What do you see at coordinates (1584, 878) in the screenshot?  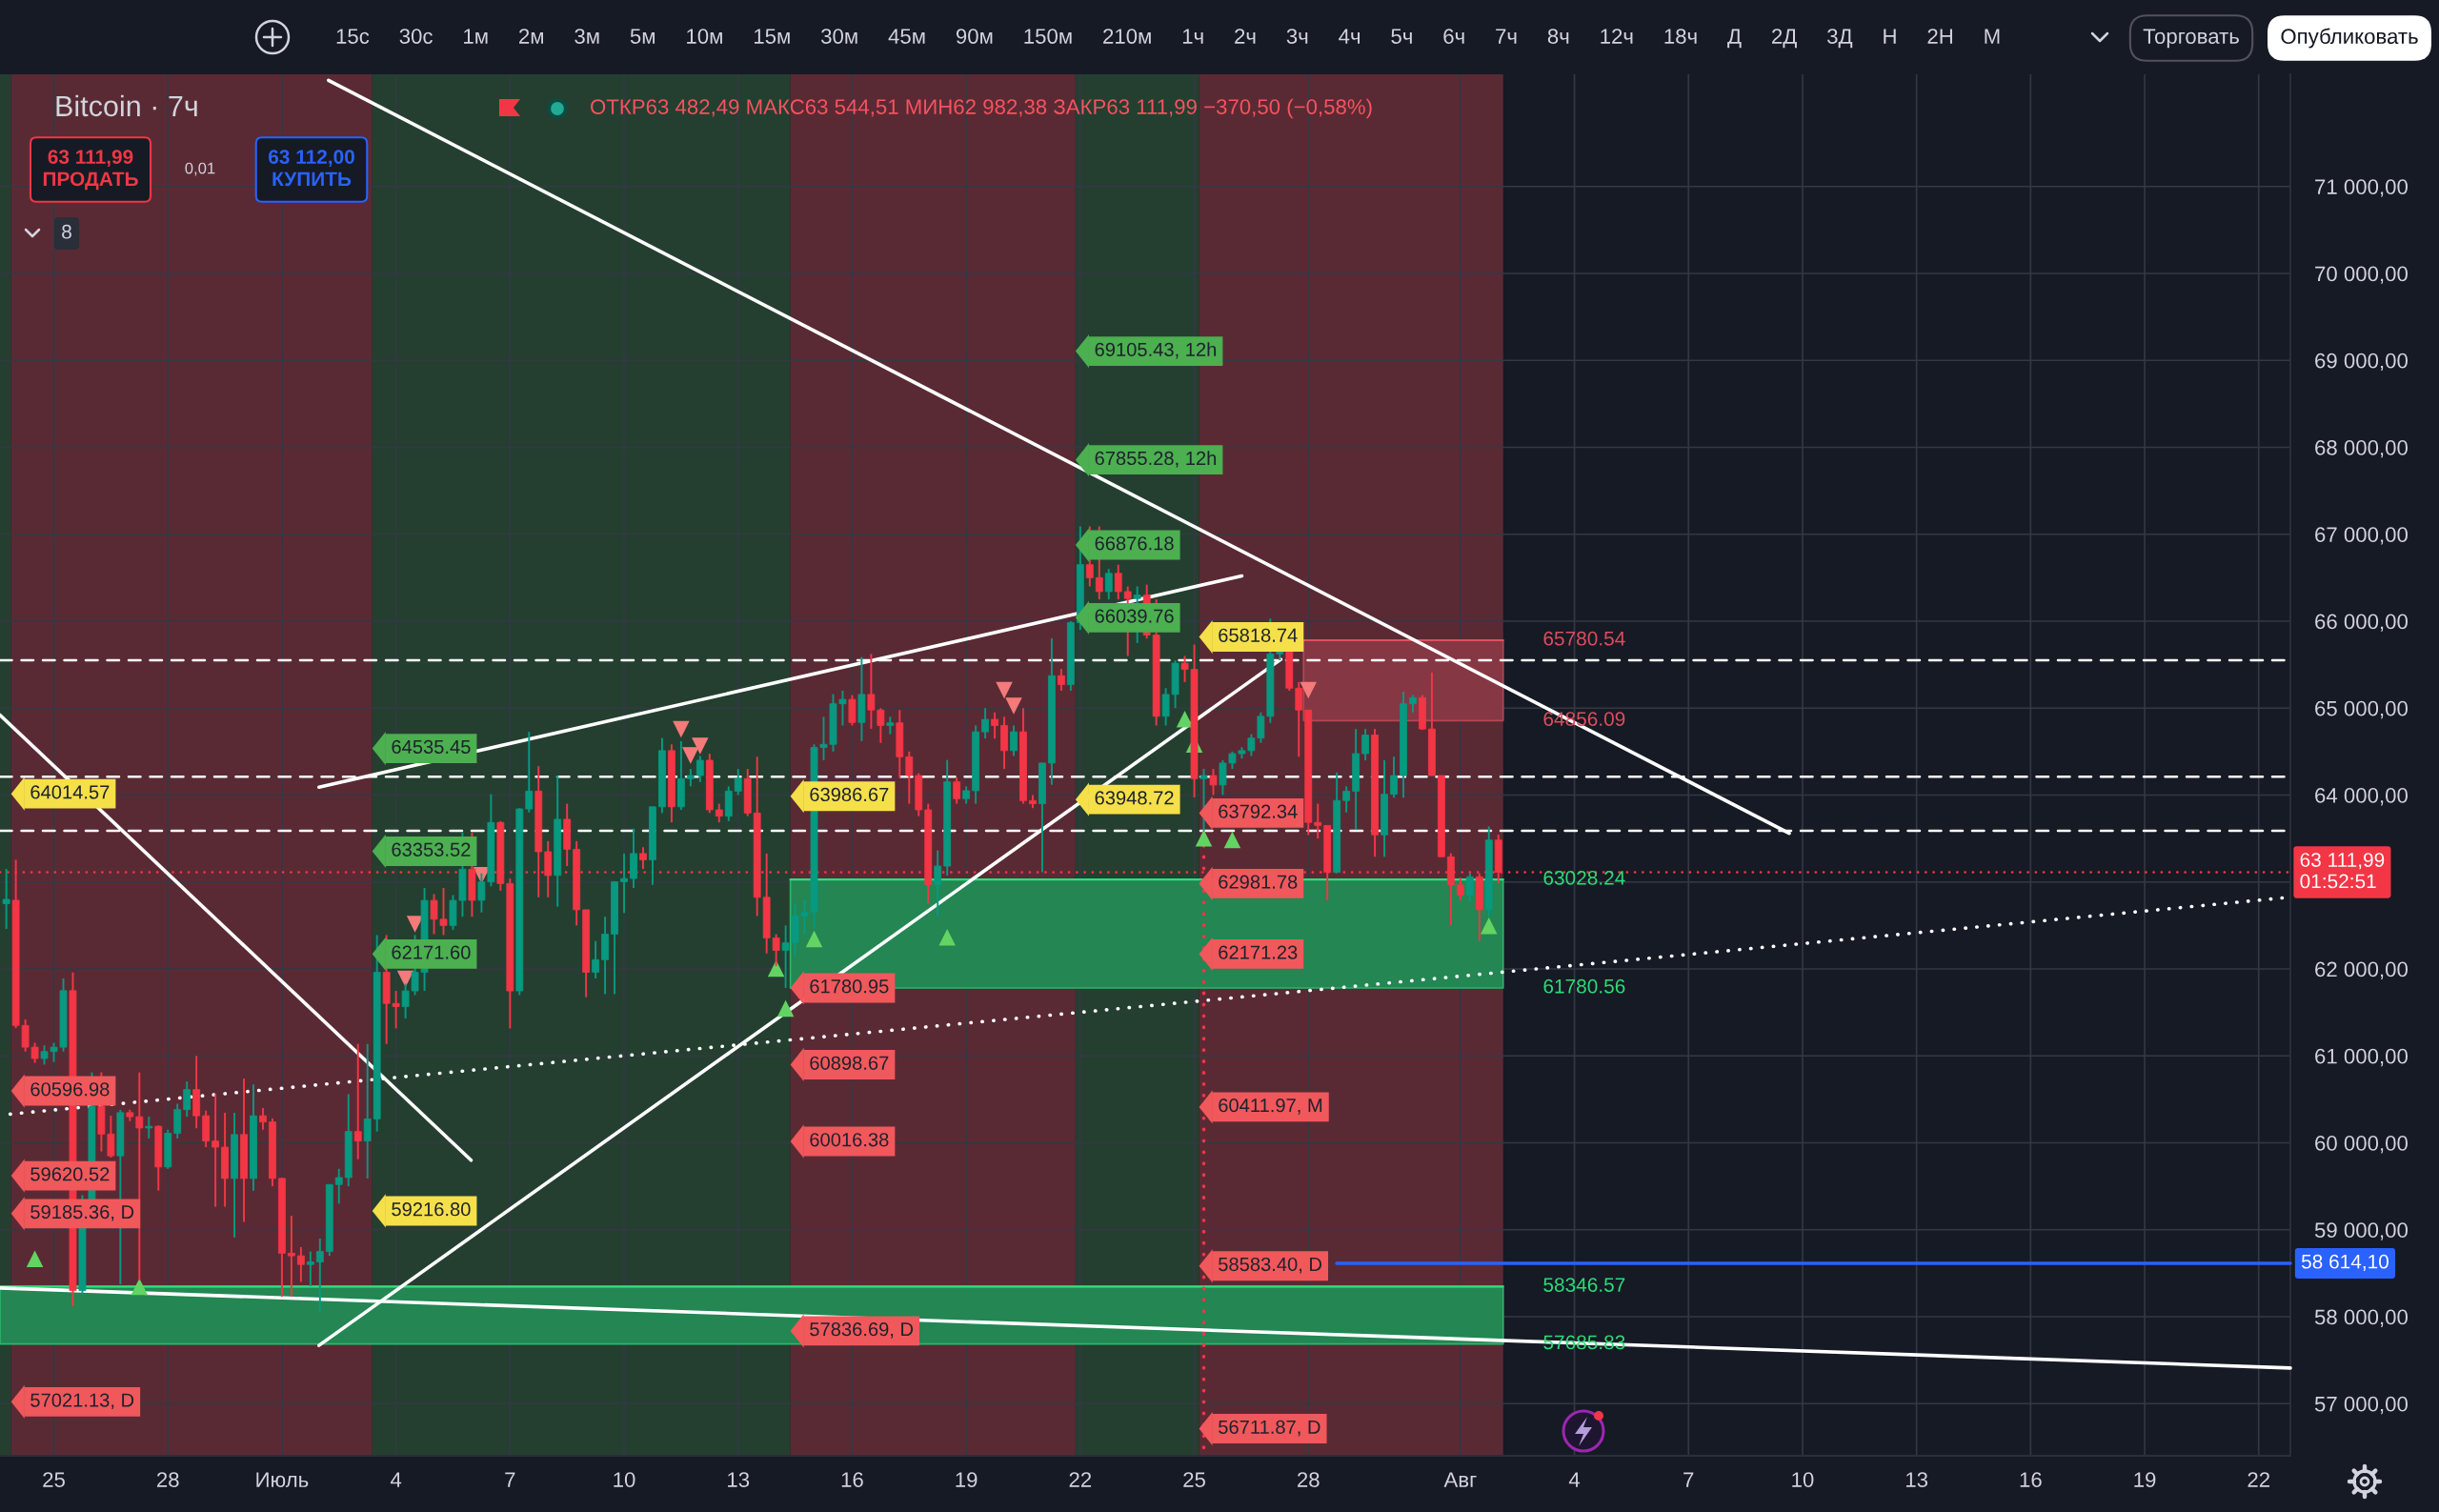 I see `annotation: 63028.24` at bounding box center [1584, 878].